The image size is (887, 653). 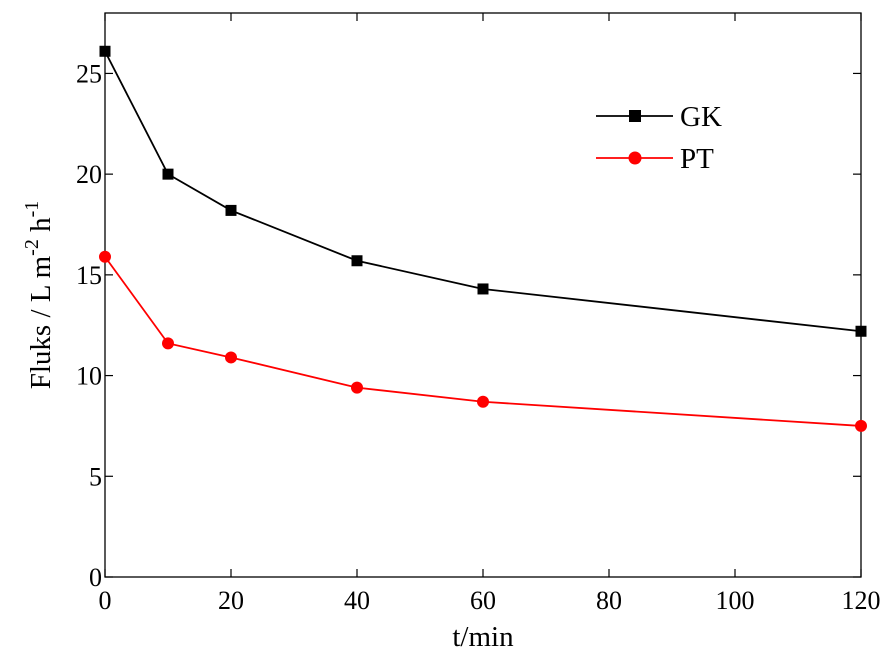 I want to click on legend-item: PT, so click(x=655, y=159).